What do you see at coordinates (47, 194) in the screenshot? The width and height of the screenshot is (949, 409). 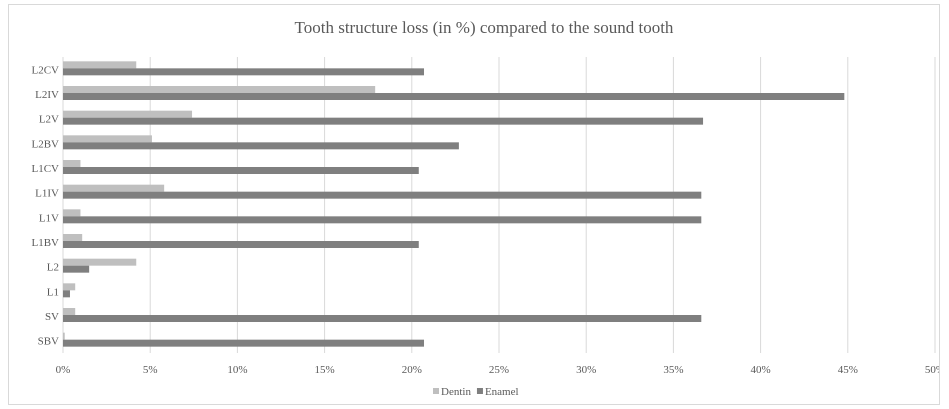 I see `category-label: L1IV` at bounding box center [47, 194].